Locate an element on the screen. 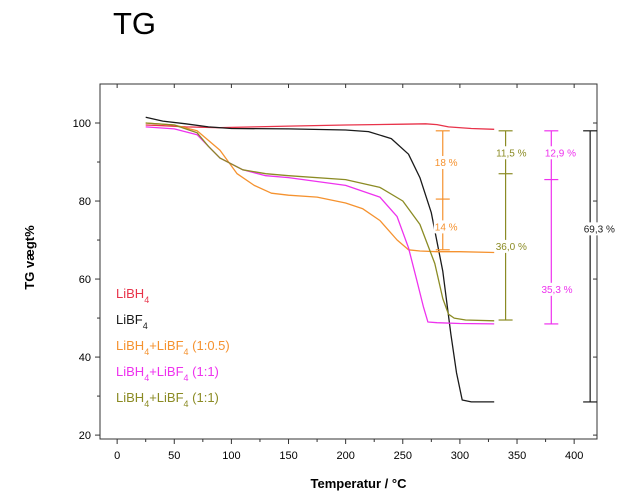 The height and width of the screenshot is (496, 628). annotation-1: 18 % is located at coordinates (446, 163).